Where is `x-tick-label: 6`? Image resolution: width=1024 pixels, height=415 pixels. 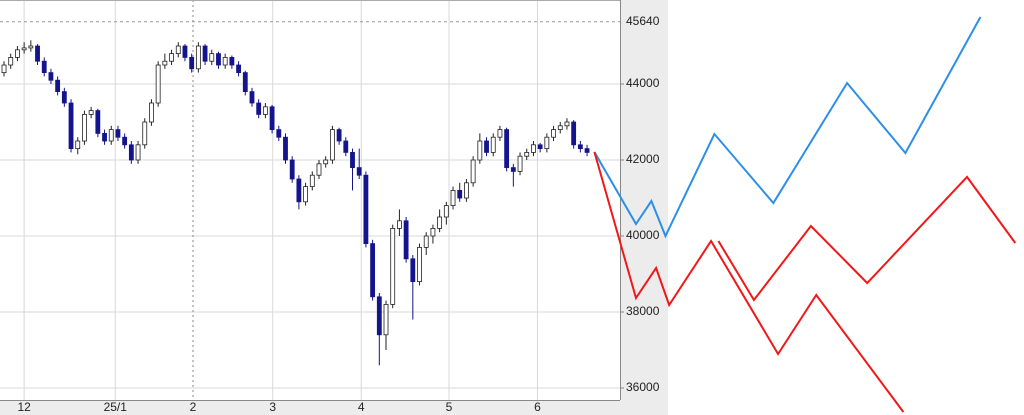
x-tick-label: 6 is located at coordinates (537, 407).